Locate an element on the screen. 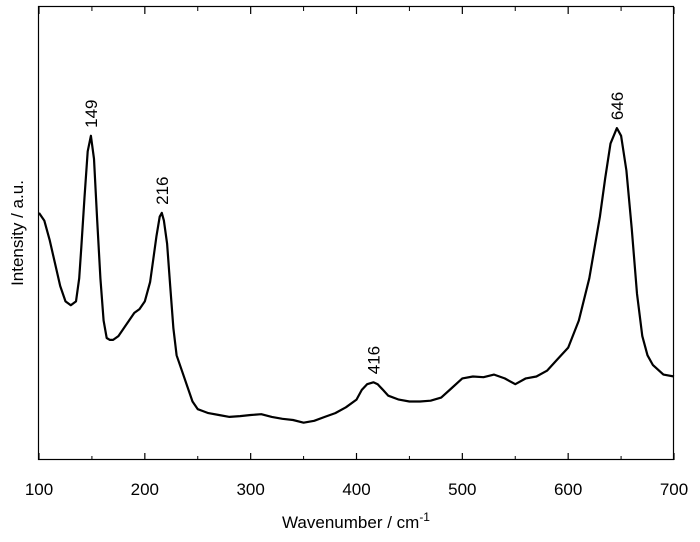 Image resolution: width=700 pixels, height=542 pixels. x-axis-label: Wavenumber / cm-1 is located at coordinates (356, 521).